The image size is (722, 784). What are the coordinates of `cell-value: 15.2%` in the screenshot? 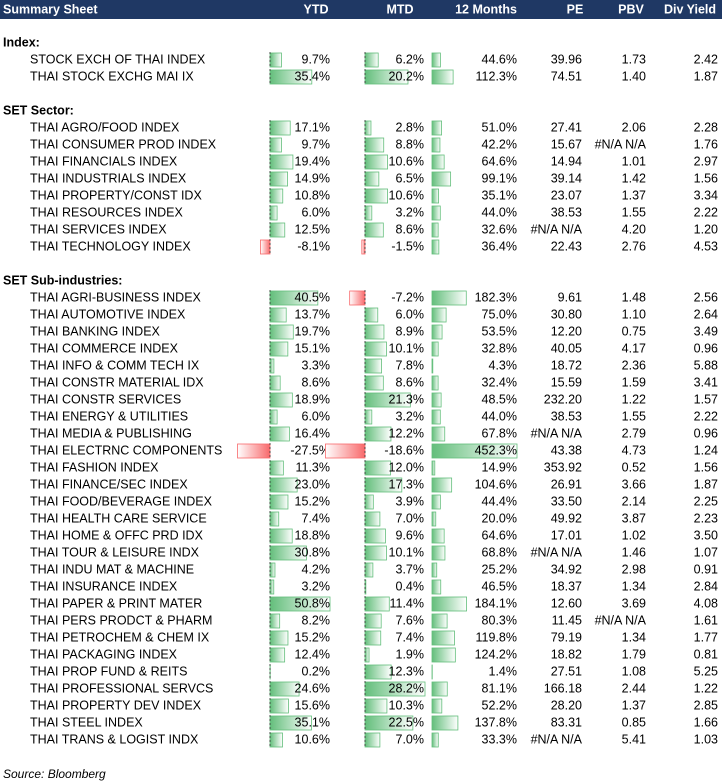 It's located at (312, 501).